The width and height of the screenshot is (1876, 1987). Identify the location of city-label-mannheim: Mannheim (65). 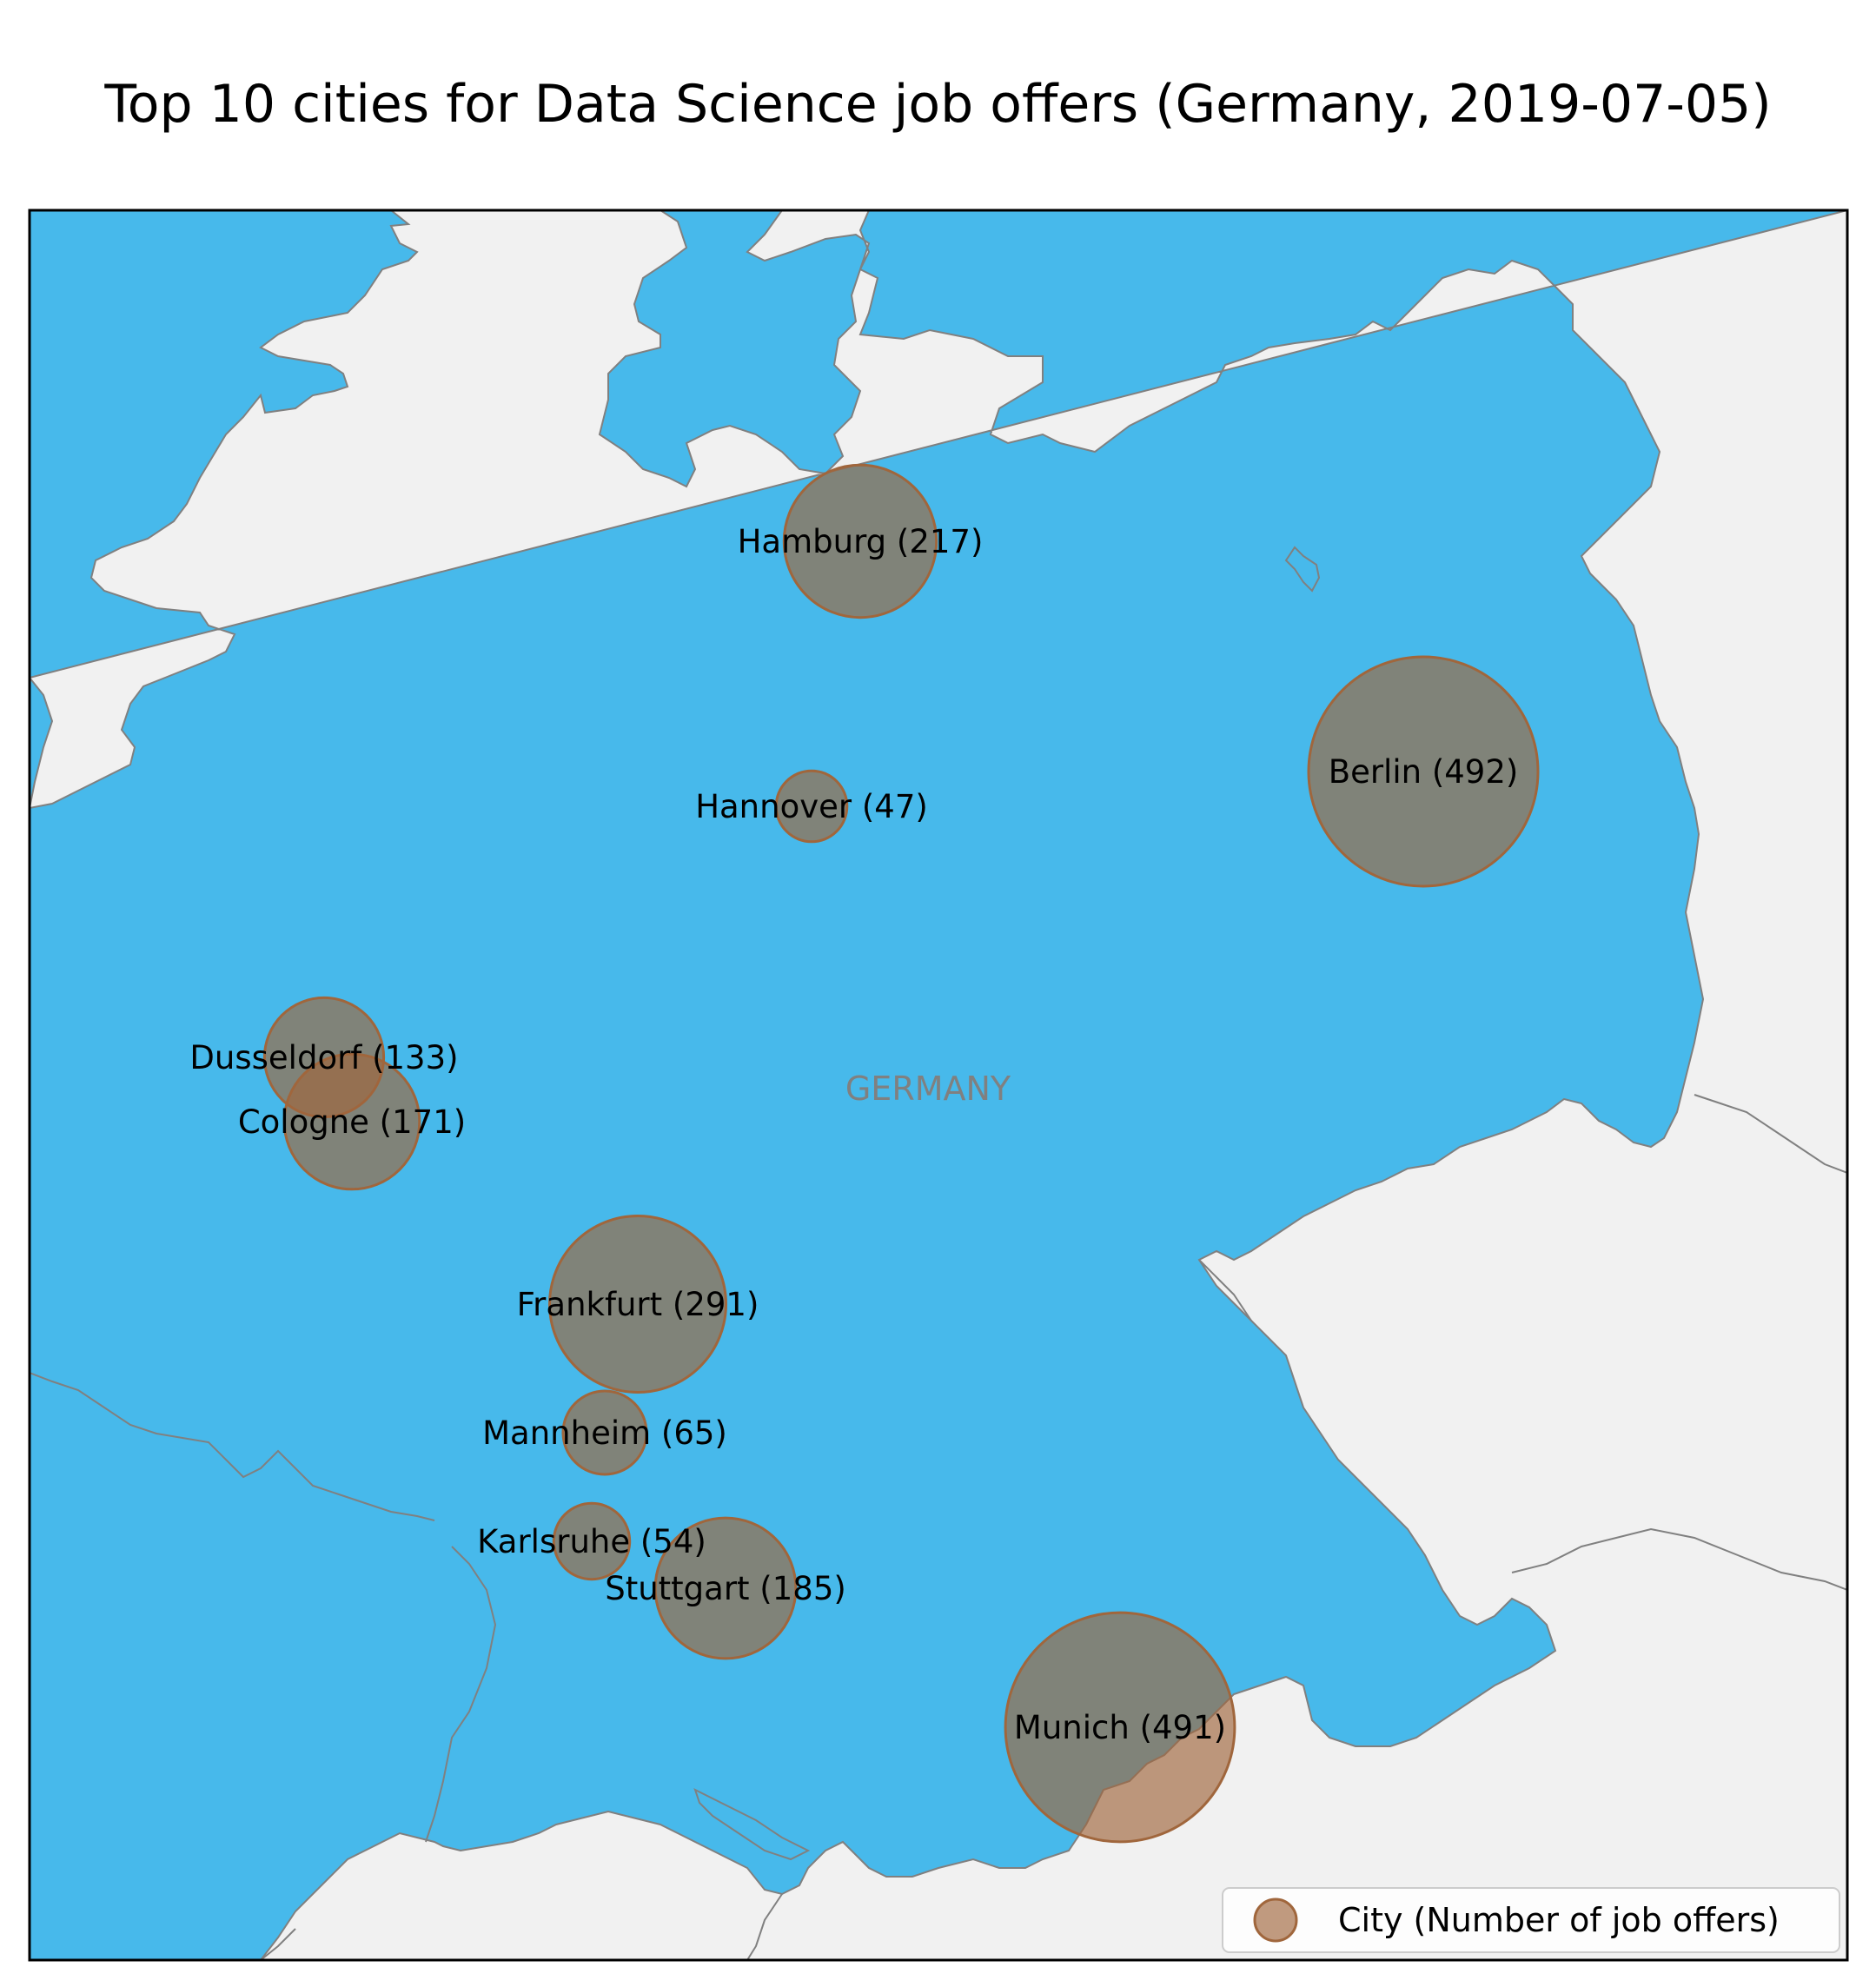
(605, 1433).